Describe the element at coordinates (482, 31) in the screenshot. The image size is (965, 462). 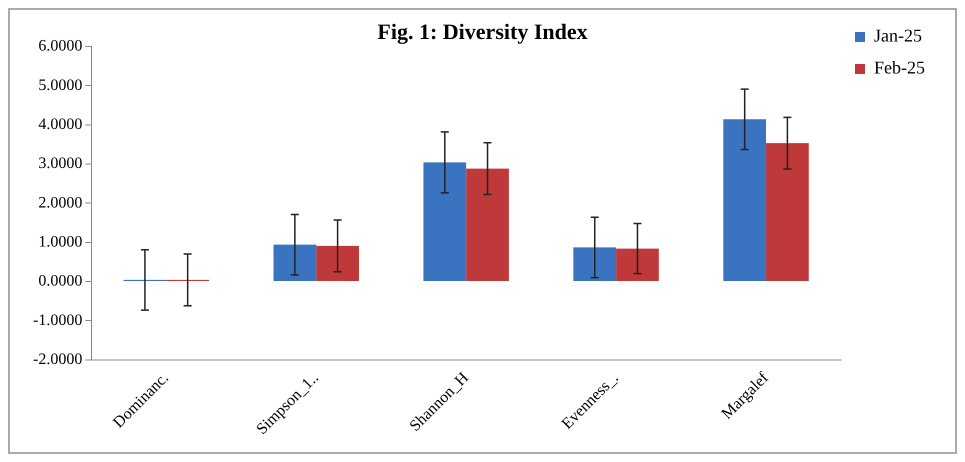
I see `chart-title: Fig. 1: Diversity Index` at that location.